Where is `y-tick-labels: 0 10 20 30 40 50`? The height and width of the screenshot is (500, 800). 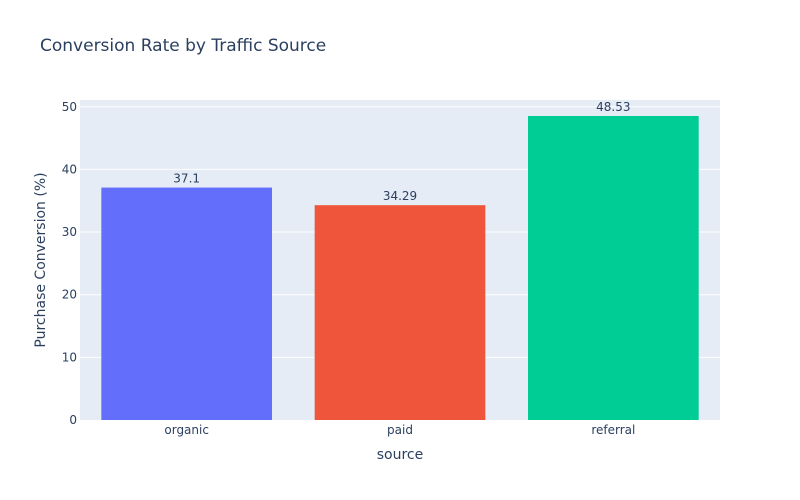 y-tick-labels: 0 10 20 30 40 50 is located at coordinates (69, 263).